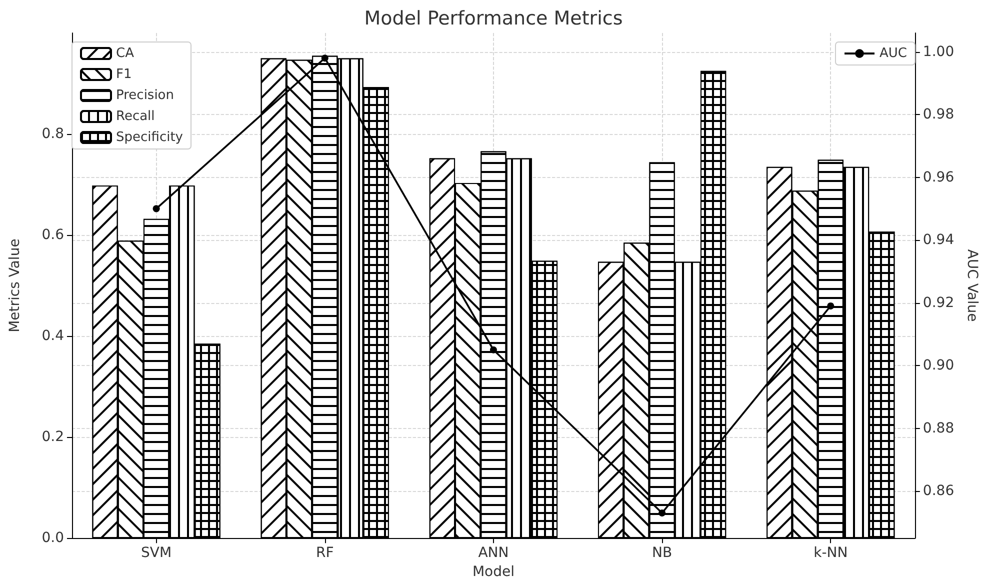 The height and width of the screenshot is (584, 987). I want to click on y2-tick-label: 1.00, so click(938, 52).